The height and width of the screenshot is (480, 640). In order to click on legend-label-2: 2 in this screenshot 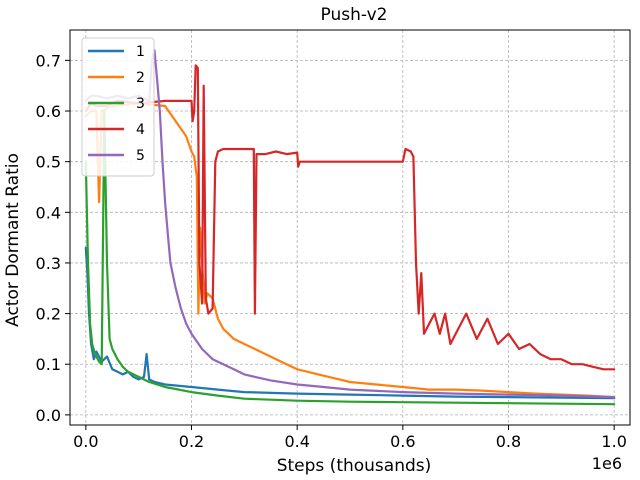, I will do `click(140, 78)`.